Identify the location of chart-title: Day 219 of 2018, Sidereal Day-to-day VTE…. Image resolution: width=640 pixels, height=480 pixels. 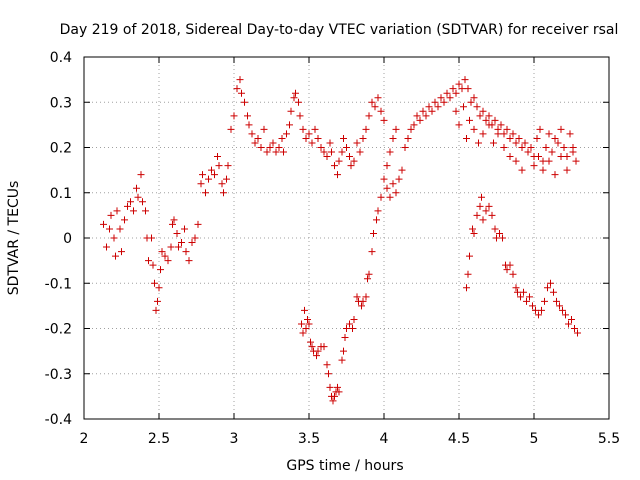
(339, 30).